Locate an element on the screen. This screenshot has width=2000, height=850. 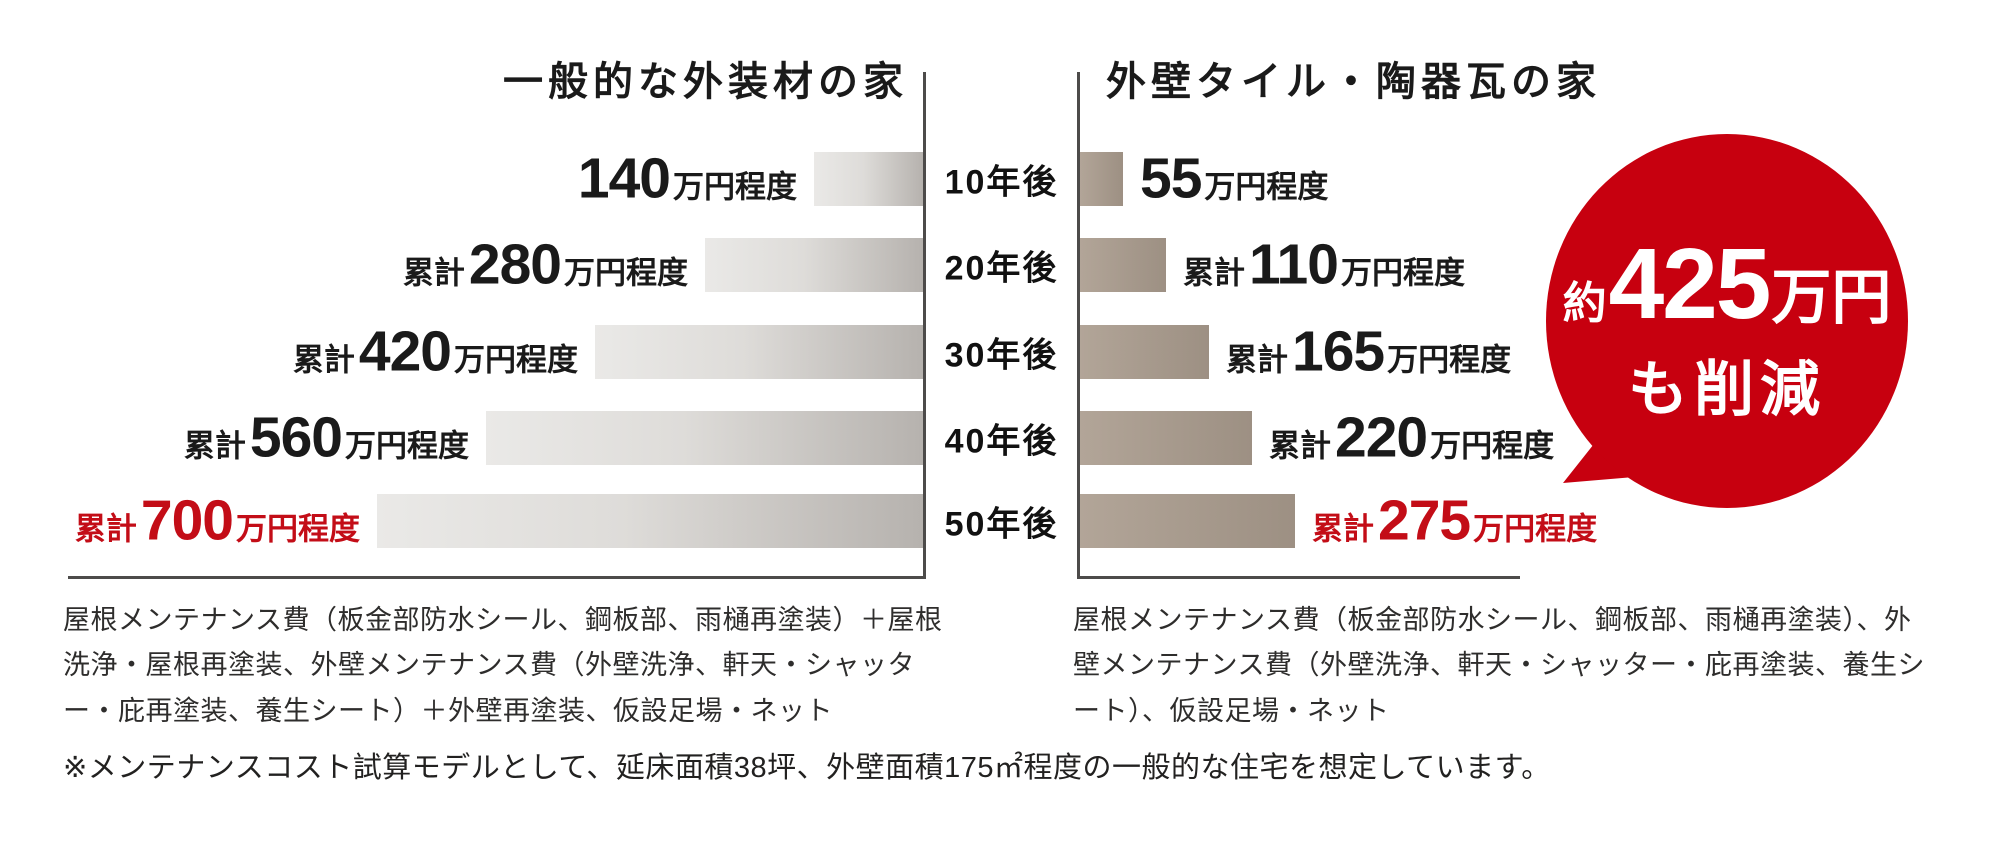
year-label-20年後: 20年後 is located at coordinates (1001, 268).